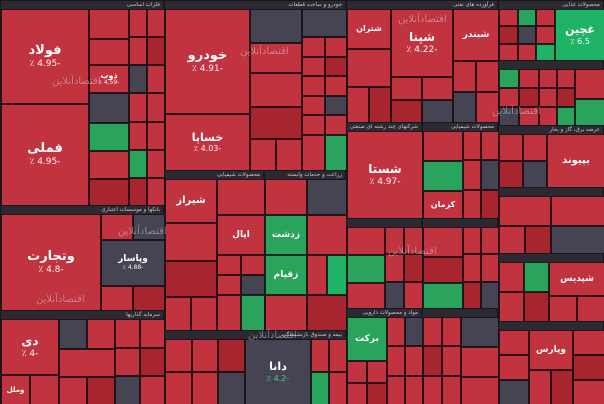  I want to click on stock-tile-وپاسار: وپاسار -4.88 ٪, so click(133, 263).